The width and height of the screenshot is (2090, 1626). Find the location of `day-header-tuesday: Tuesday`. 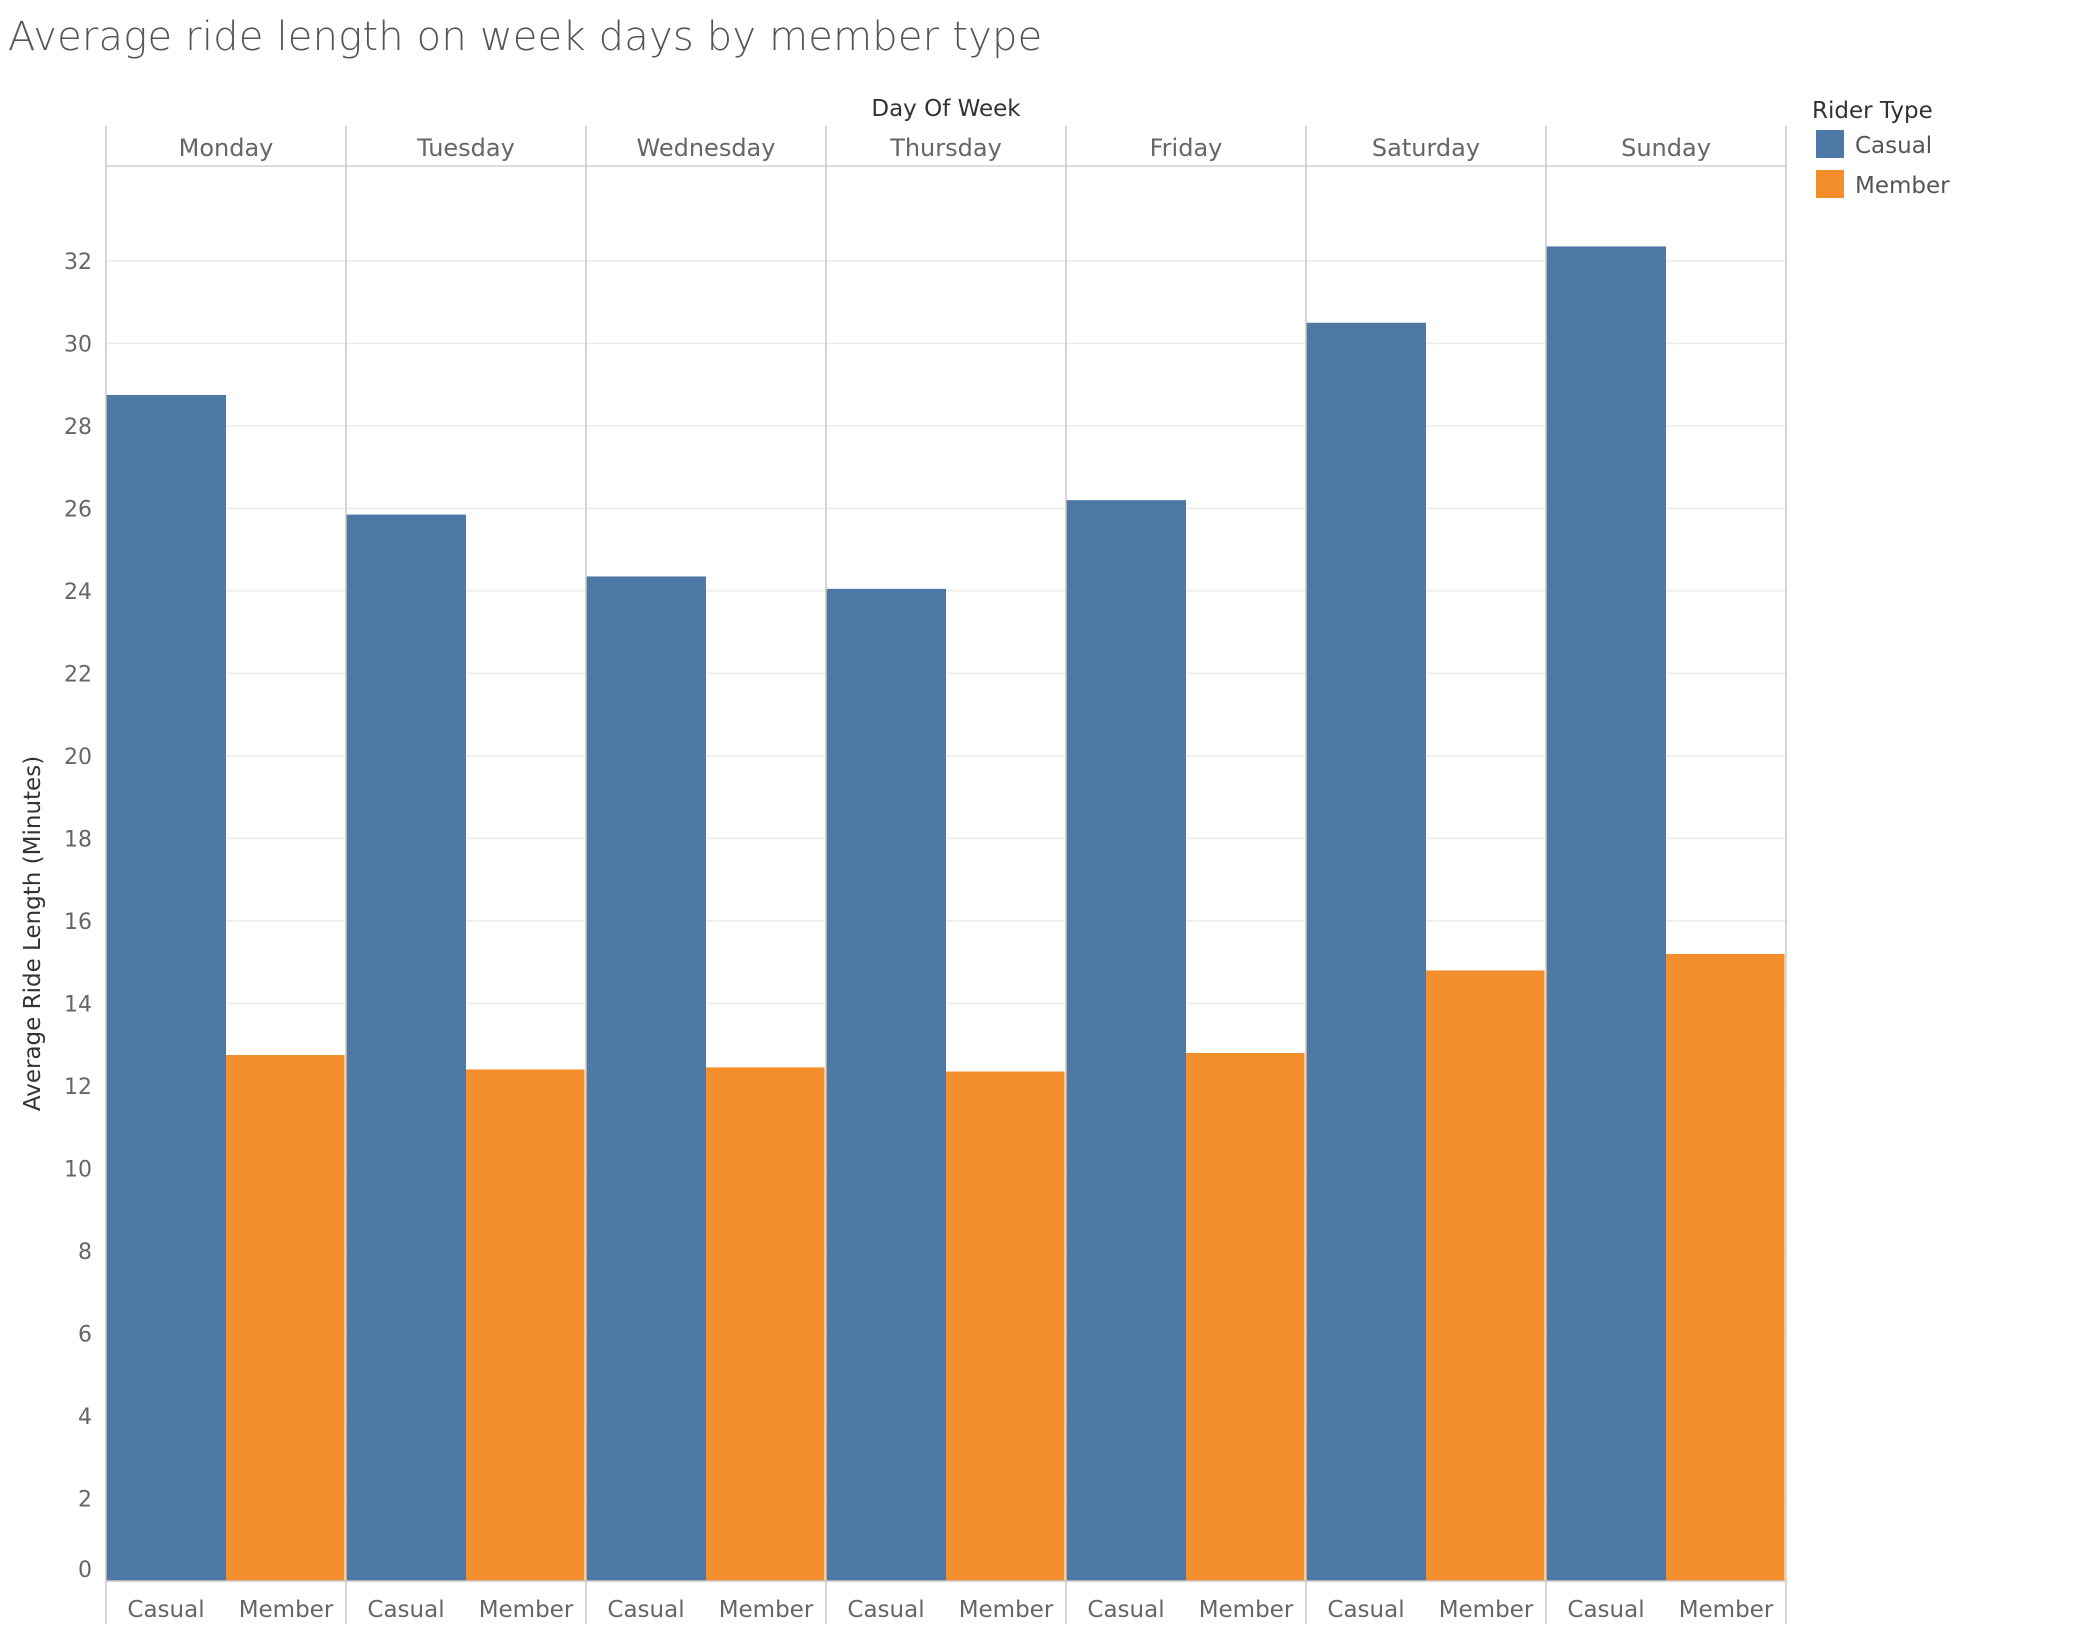

day-header-tuesday: Tuesday is located at coordinates (465, 148).